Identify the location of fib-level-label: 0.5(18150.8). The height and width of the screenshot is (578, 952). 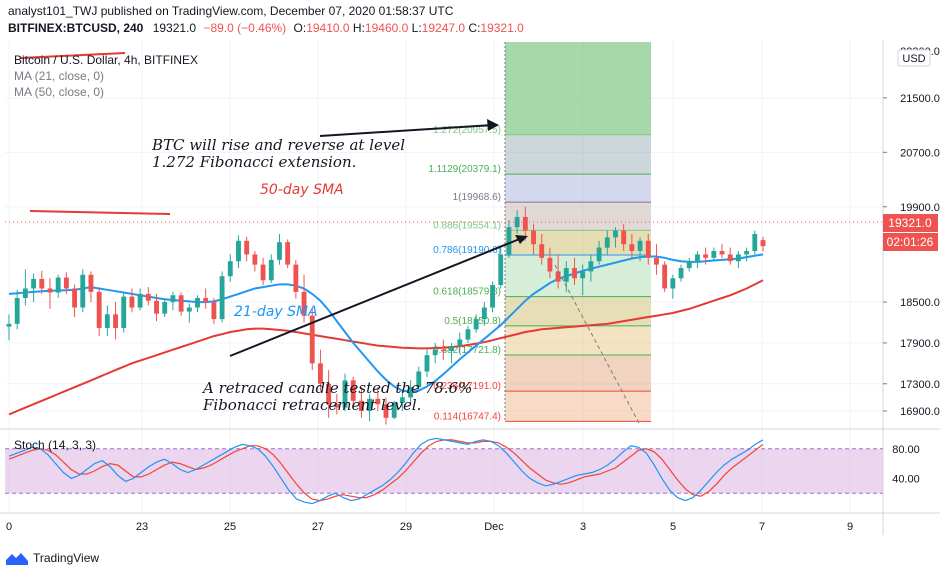
(472, 321).